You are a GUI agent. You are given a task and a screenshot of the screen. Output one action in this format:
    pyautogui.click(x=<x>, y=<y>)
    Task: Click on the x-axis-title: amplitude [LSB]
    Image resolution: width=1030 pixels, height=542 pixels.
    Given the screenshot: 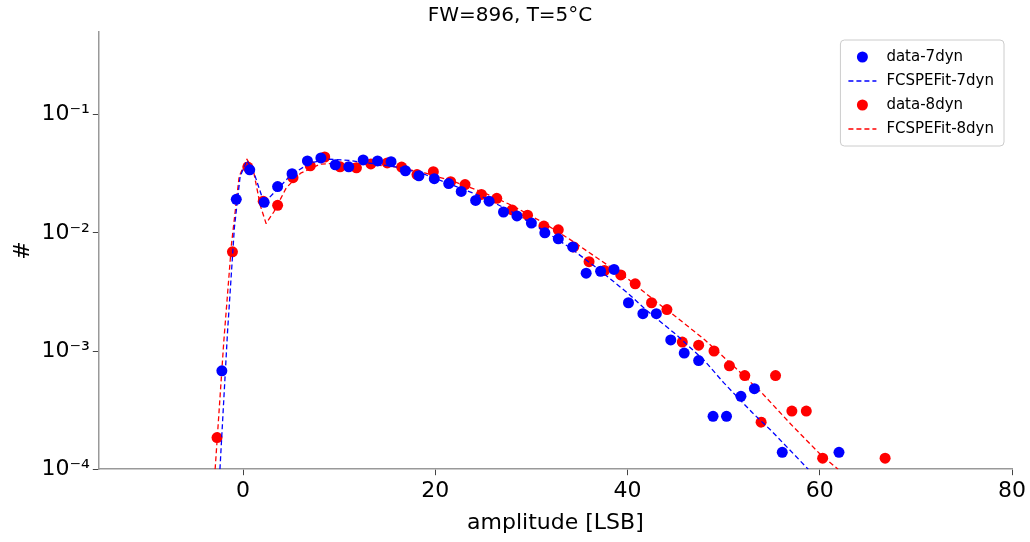 What is the action you would take?
    pyautogui.click(x=555, y=521)
    